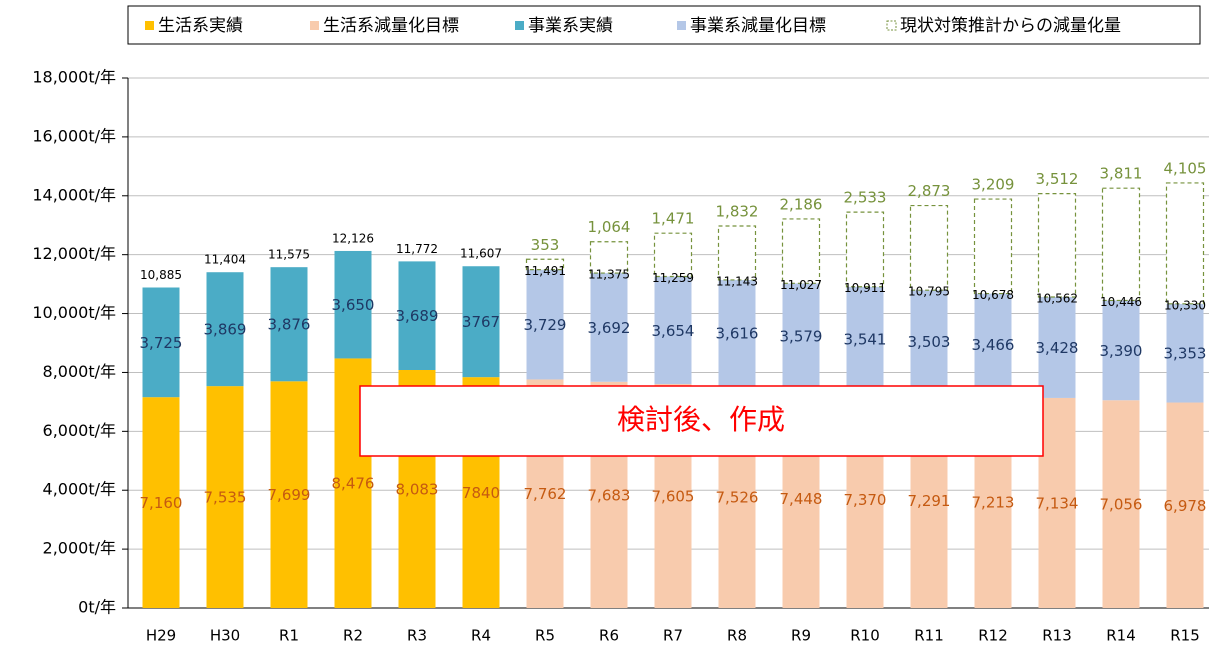 This screenshot has height=646, width=1209. I want to click on y-tick-label: 8,000t/年, so click(79, 371).